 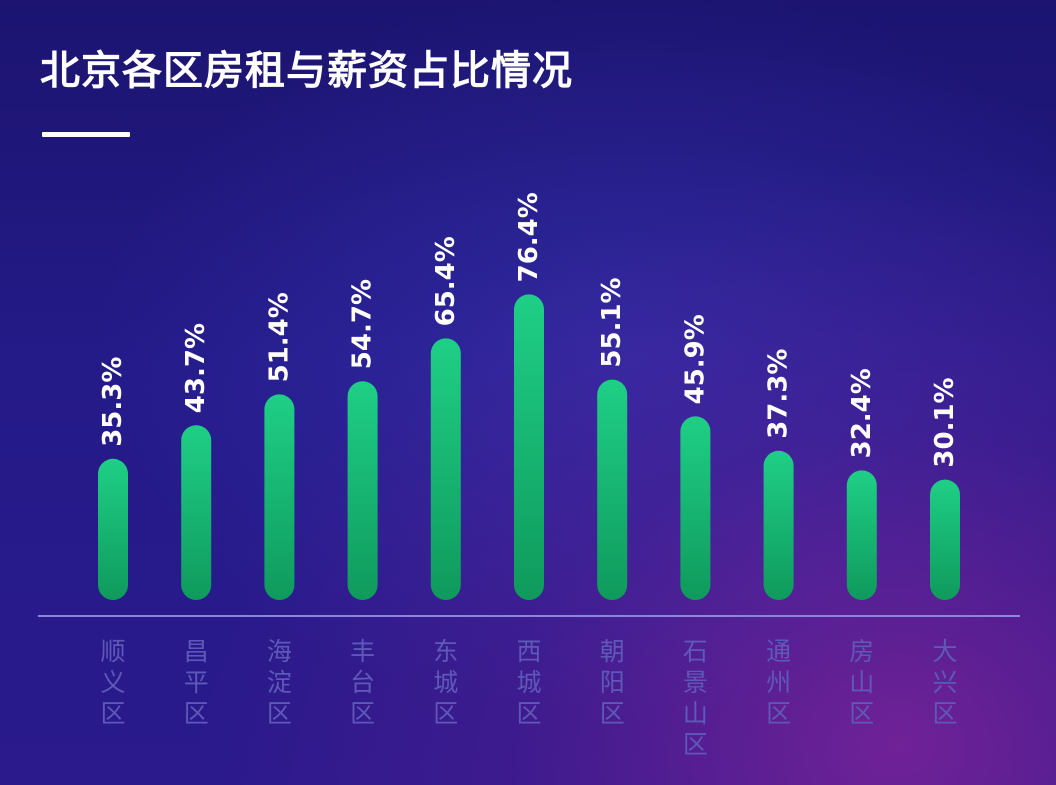 What do you see at coordinates (112, 682) in the screenshot?
I see `category-label-1: 顺义区` at bounding box center [112, 682].